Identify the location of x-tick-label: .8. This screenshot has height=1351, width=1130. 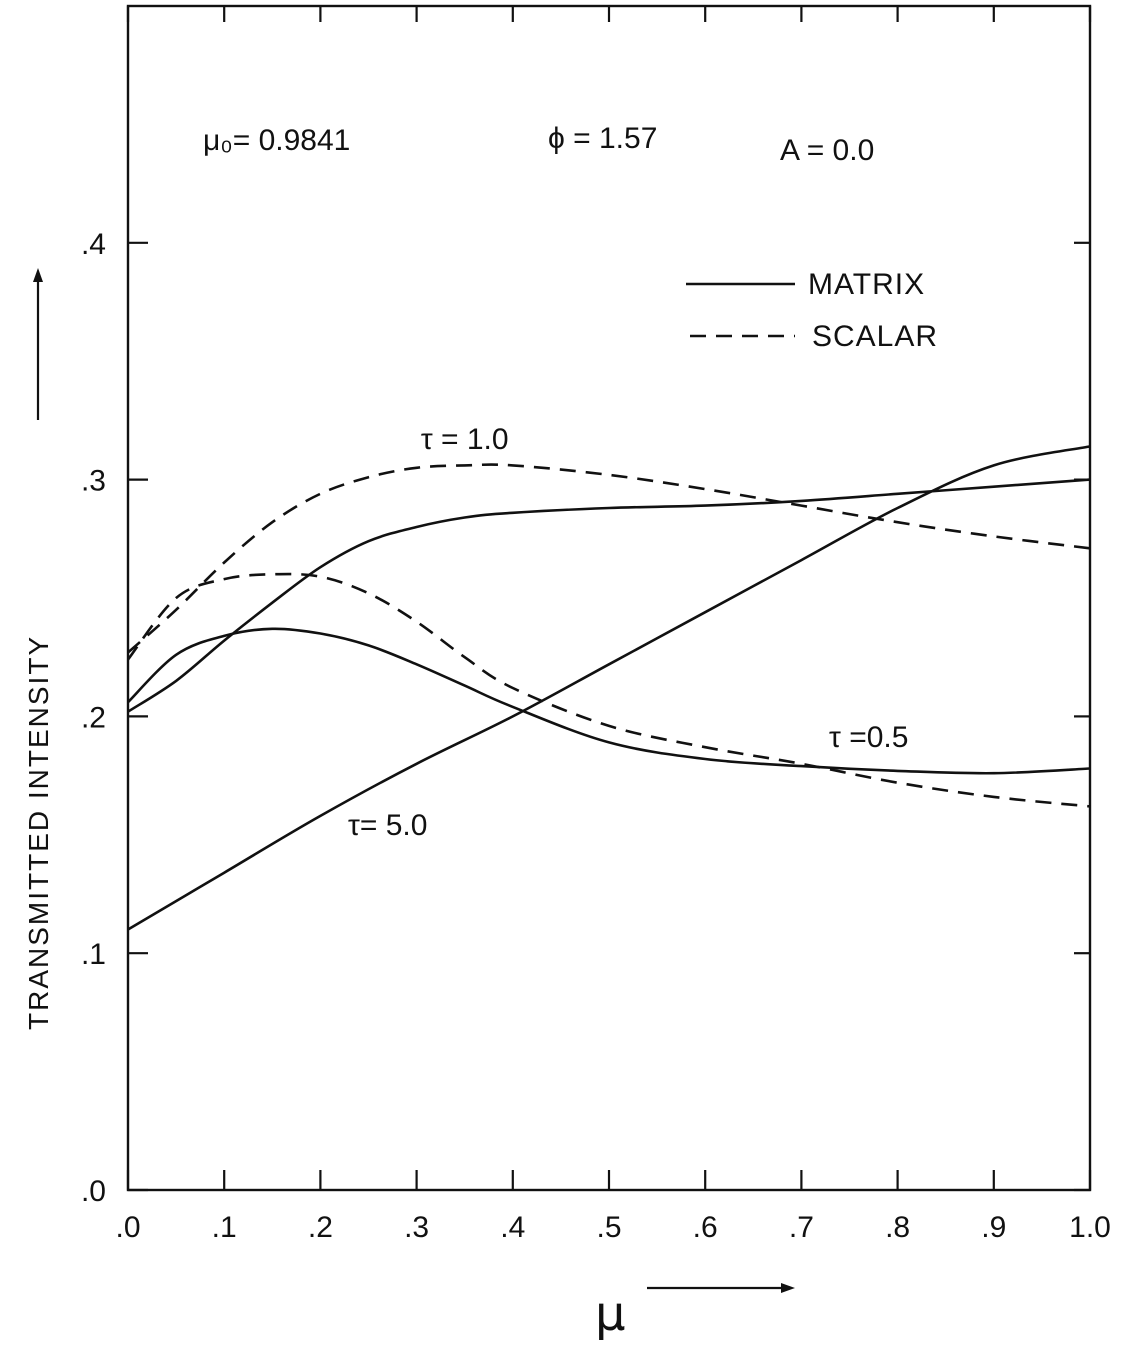
(897, 1227).